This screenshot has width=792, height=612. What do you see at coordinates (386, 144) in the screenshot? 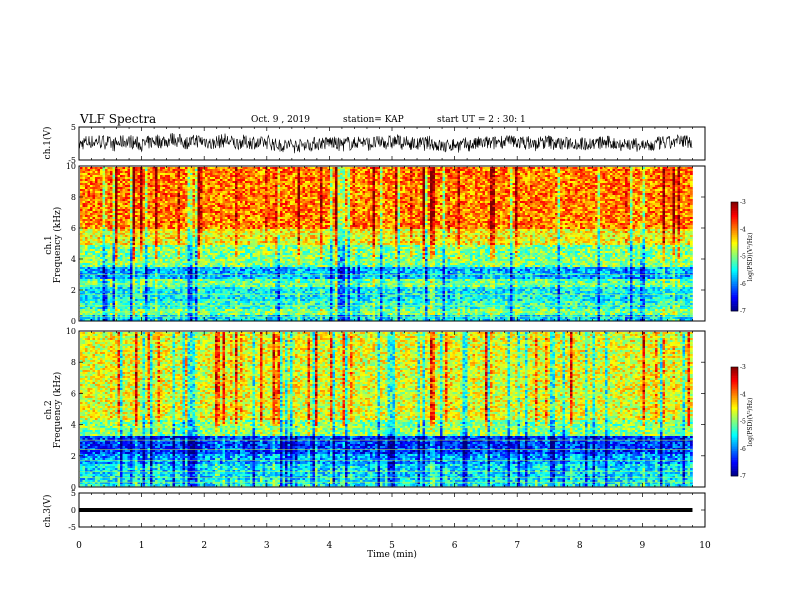
I see `ch1-waveform-panel: 5-5` at bounding box center [386, 144].